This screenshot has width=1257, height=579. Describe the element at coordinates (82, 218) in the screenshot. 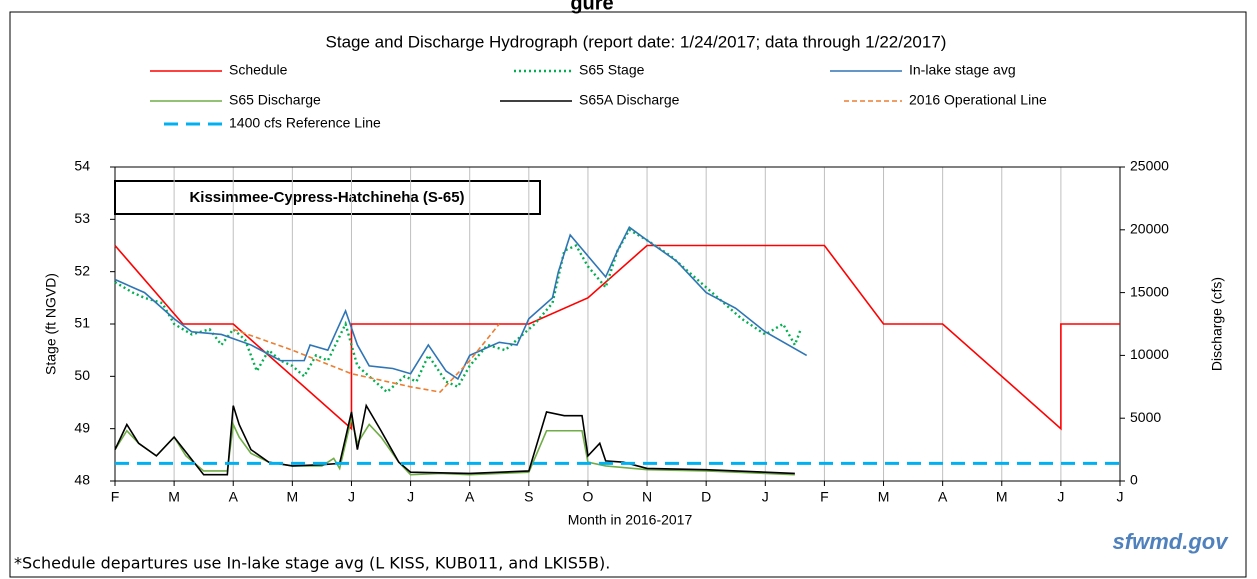

I see `y-tick-label: 53` at that location.